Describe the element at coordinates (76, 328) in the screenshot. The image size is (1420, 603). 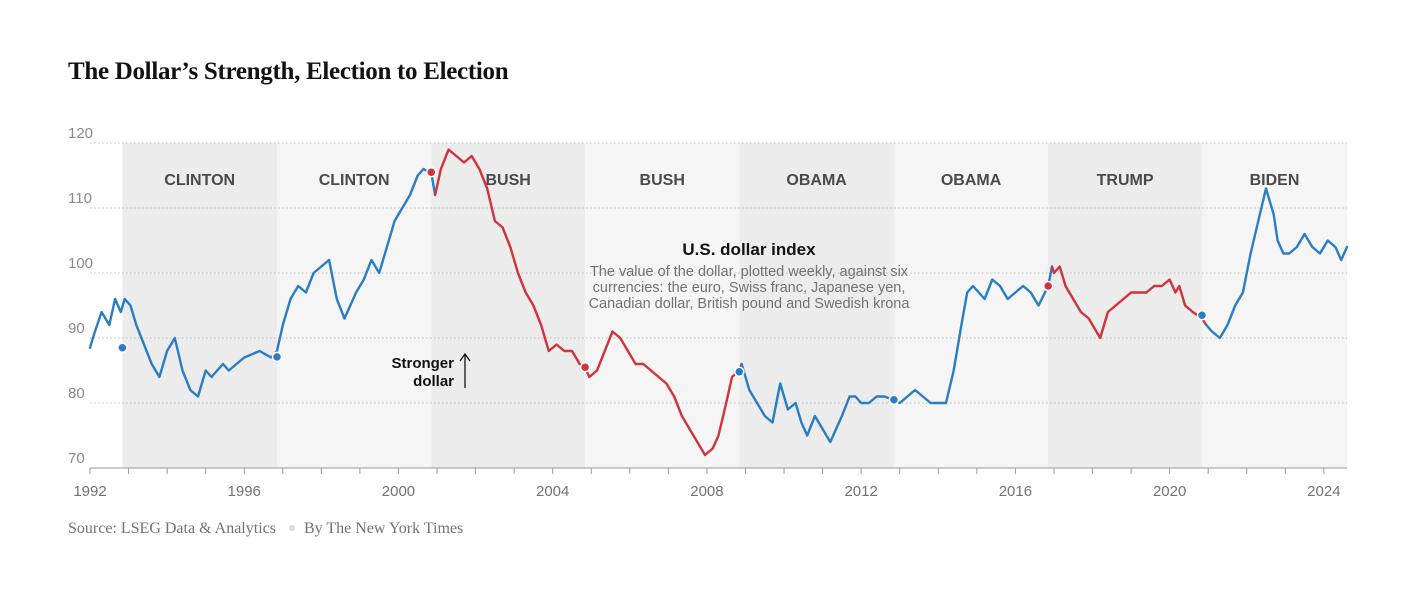
I see `y-tick-label: 90` at that location.